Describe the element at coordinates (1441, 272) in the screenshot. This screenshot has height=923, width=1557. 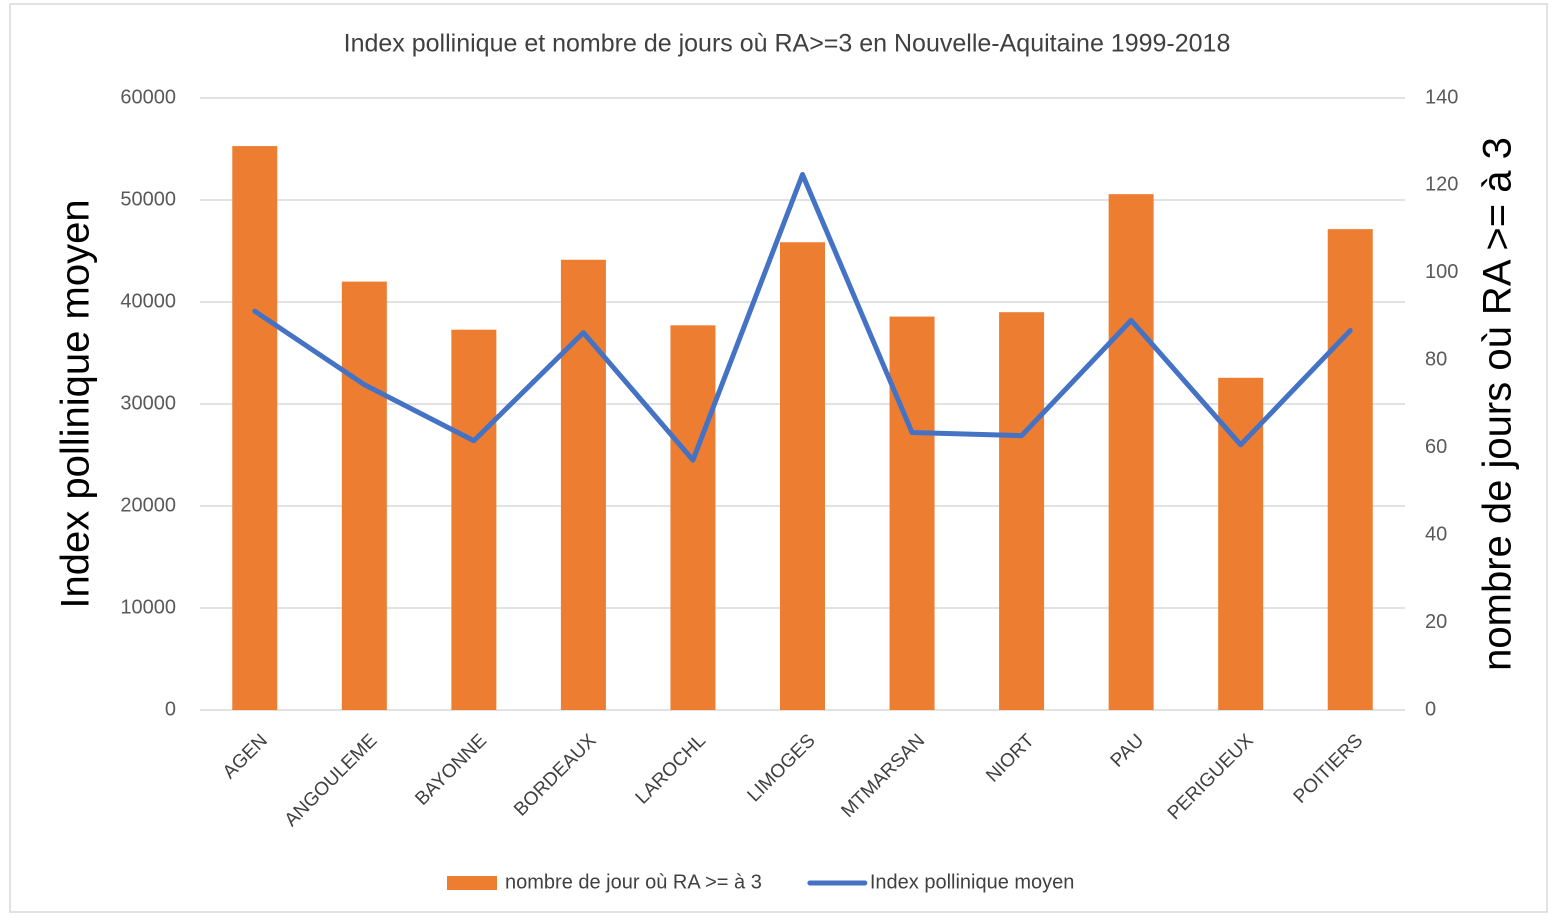
I see `y2-tick-label: 100` at that location.